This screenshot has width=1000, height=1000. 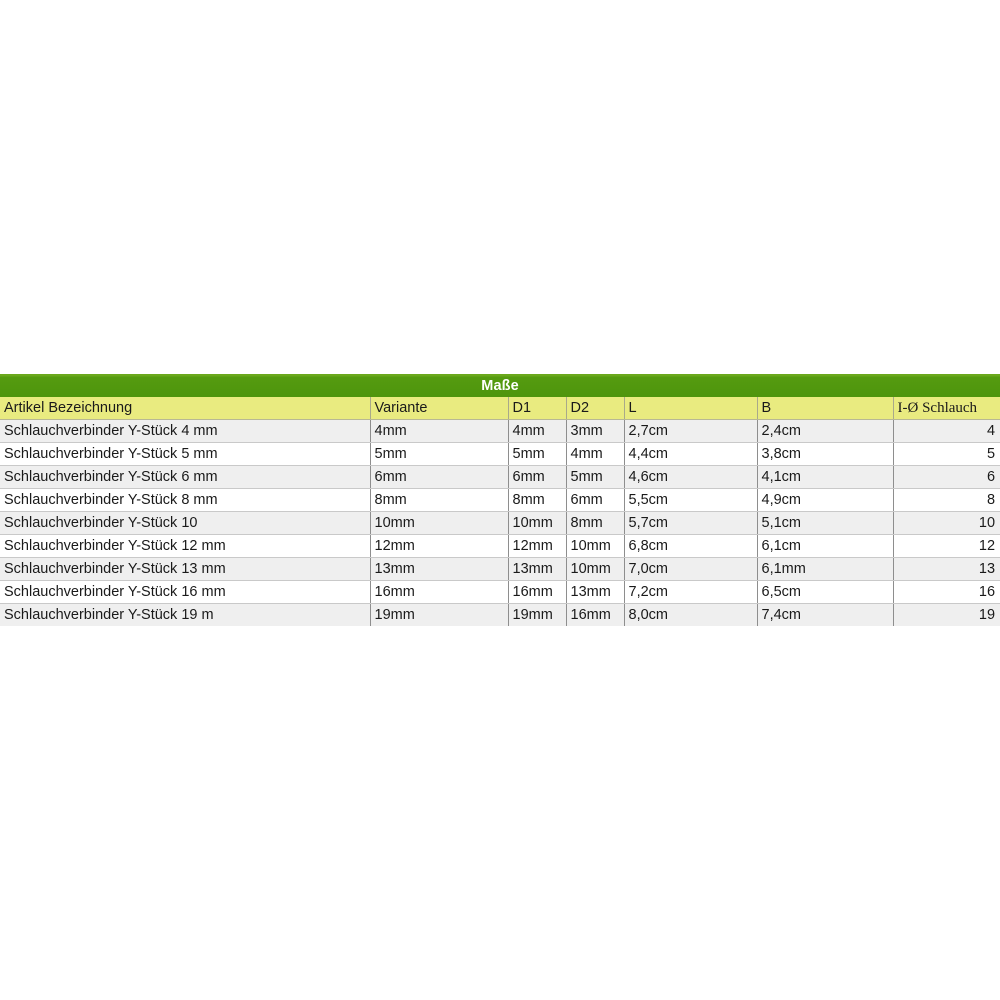 What do you see at coordinates (185, 477) in the screenshot?
I see `cell-artikel: Schlauchverbinder Y-Stück 6 mm` at bounding box center [185, 477].